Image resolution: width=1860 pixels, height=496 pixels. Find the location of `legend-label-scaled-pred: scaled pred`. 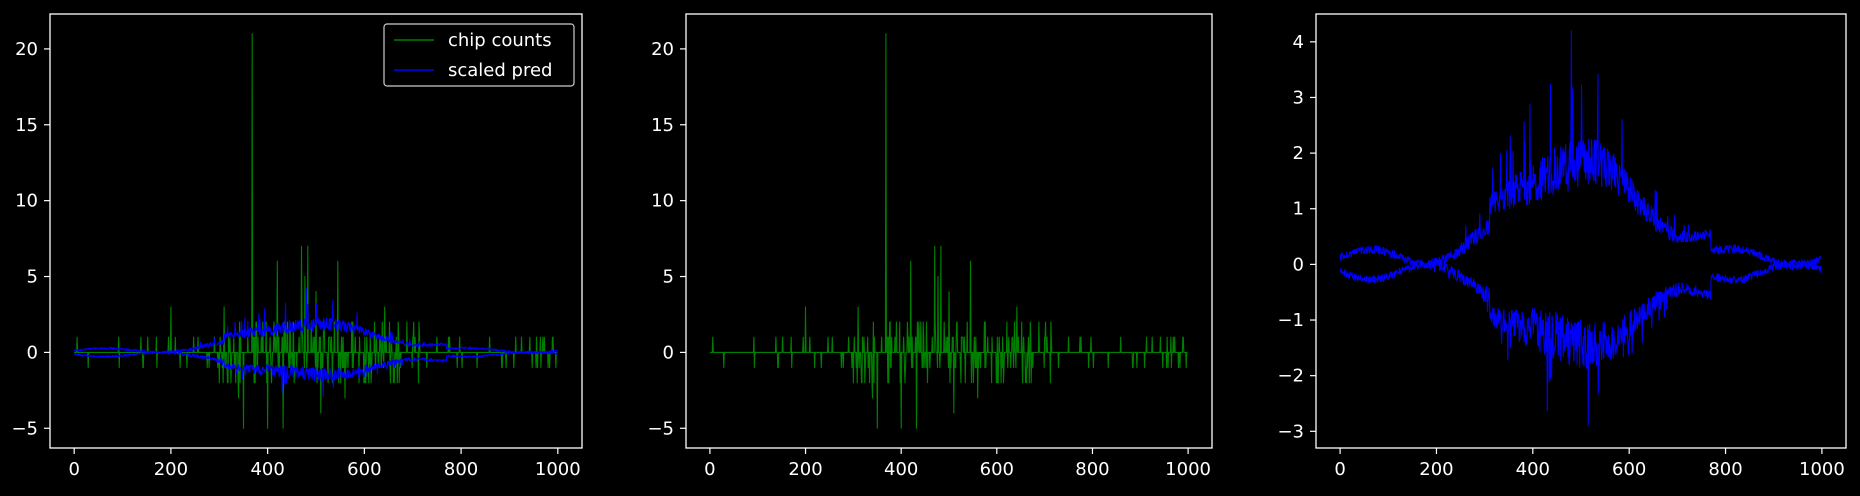

legend-label-scaled-pred: scaled pred is located at coordinates (500, 70).